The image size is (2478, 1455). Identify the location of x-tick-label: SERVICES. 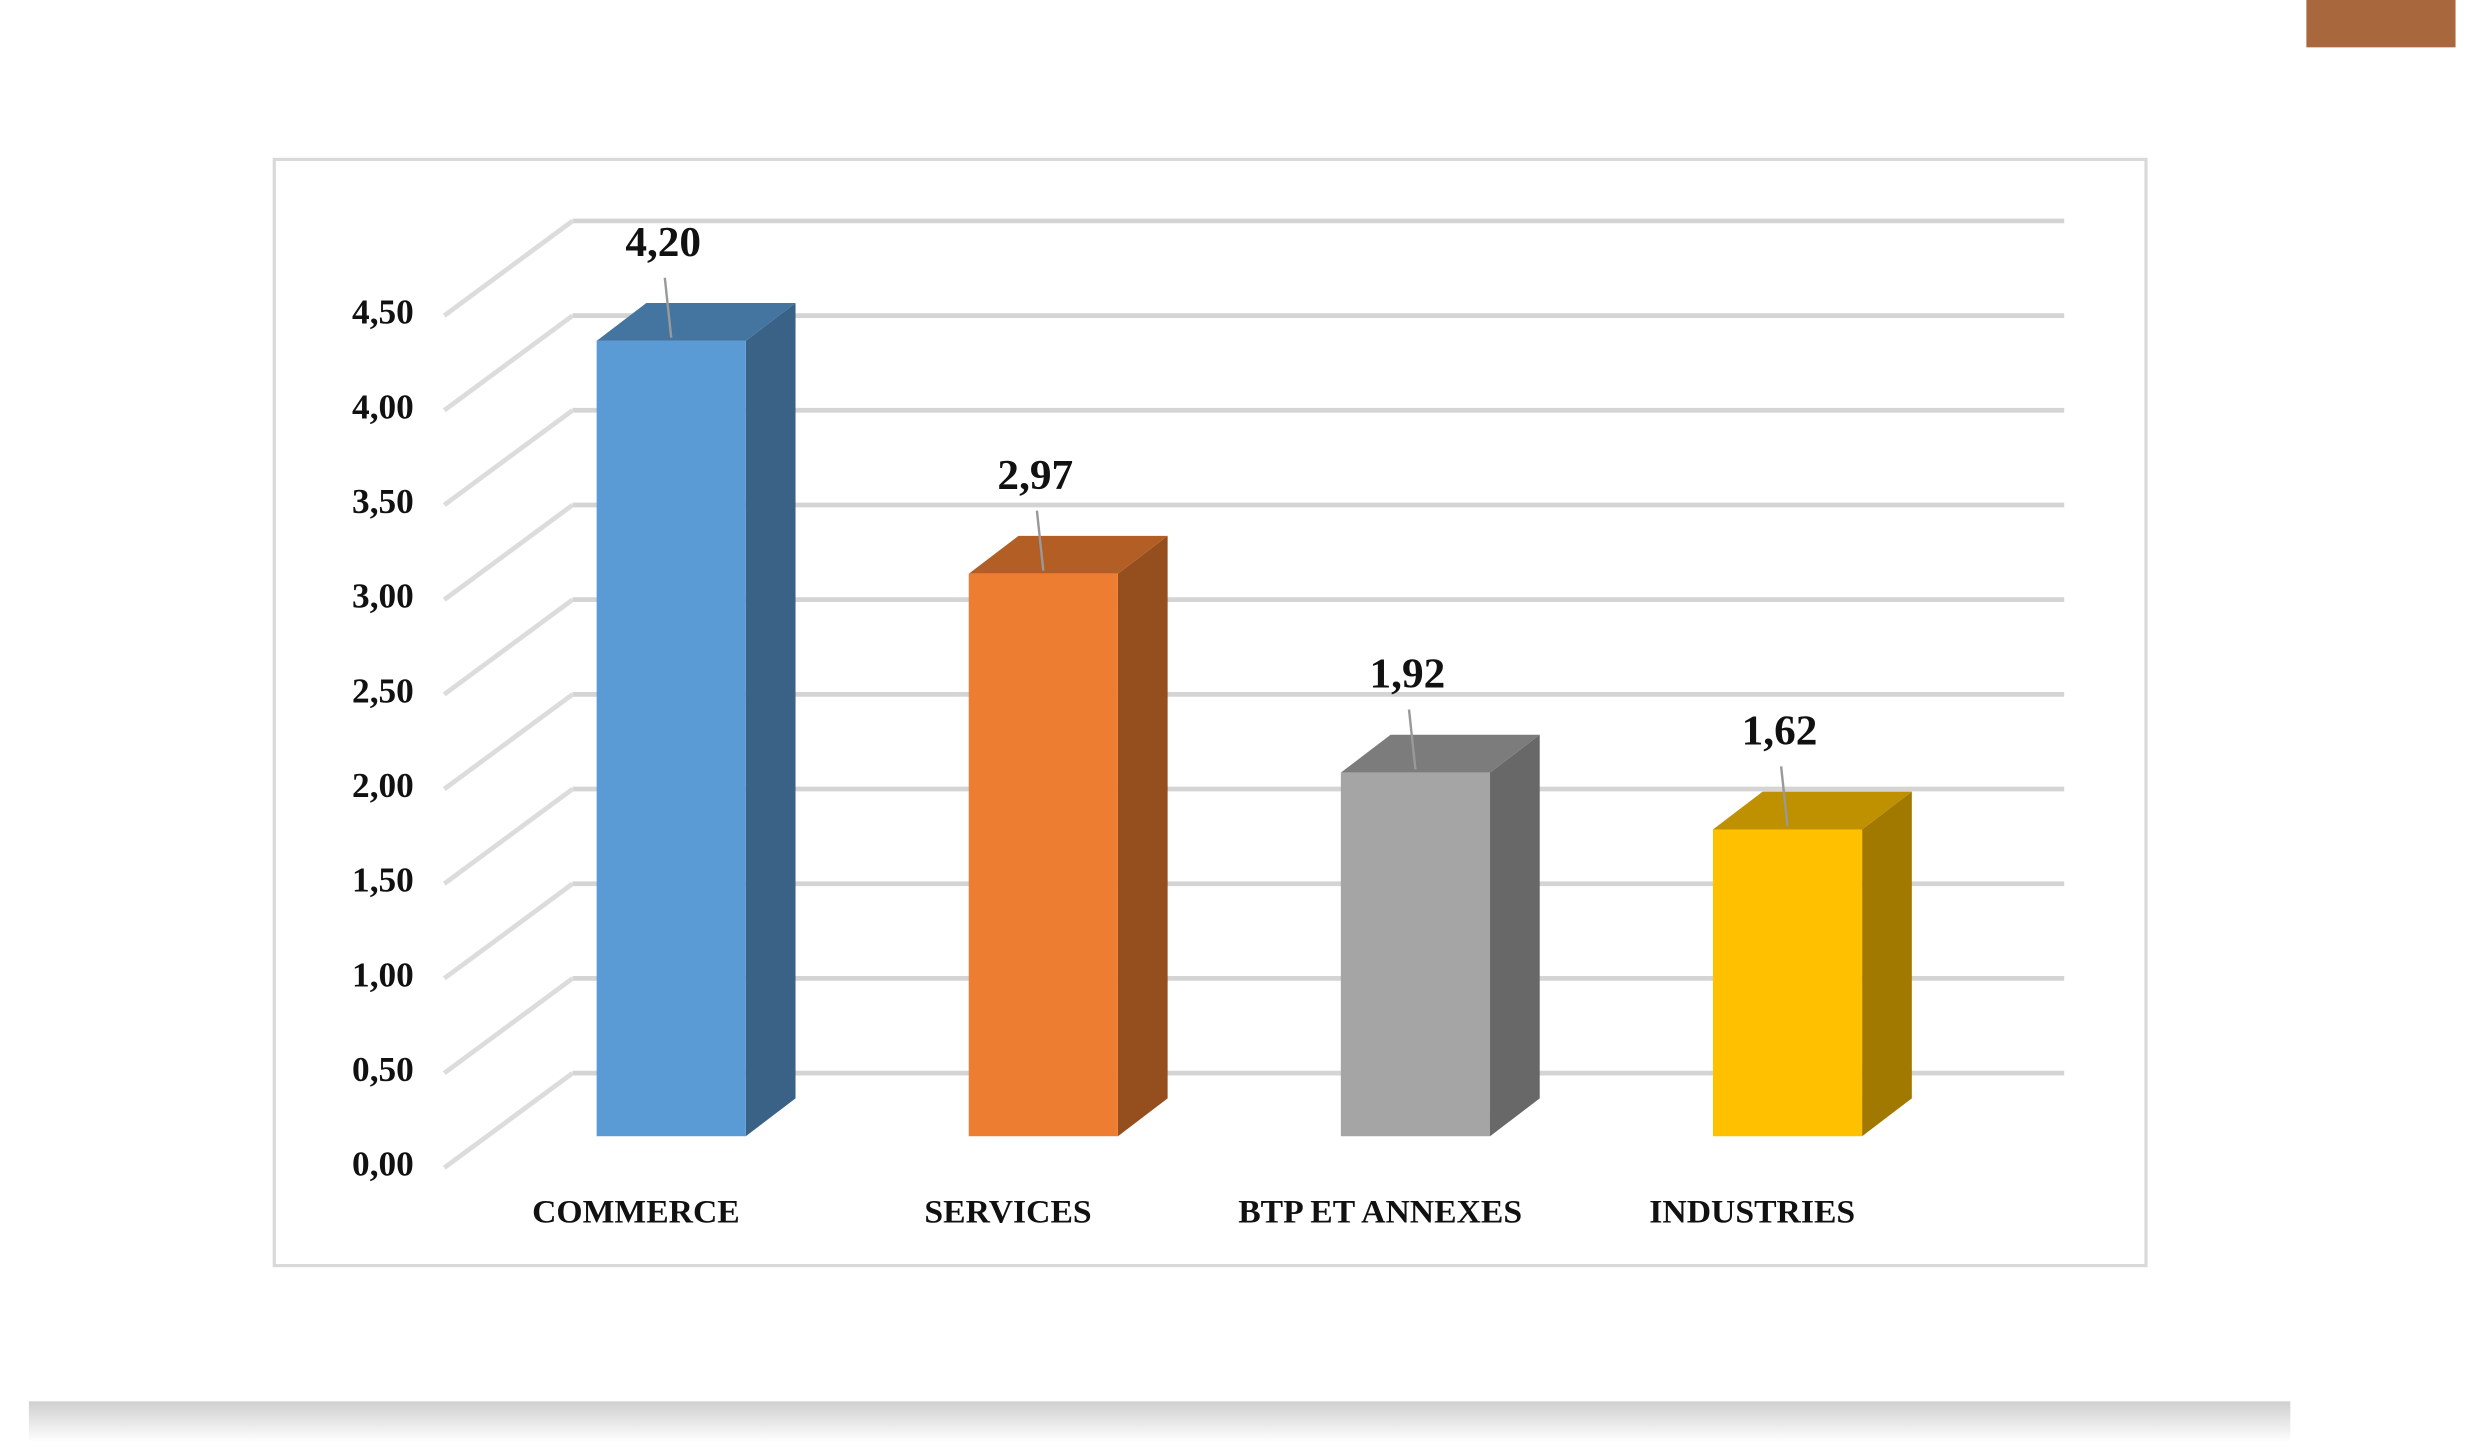
(1007, 1212).